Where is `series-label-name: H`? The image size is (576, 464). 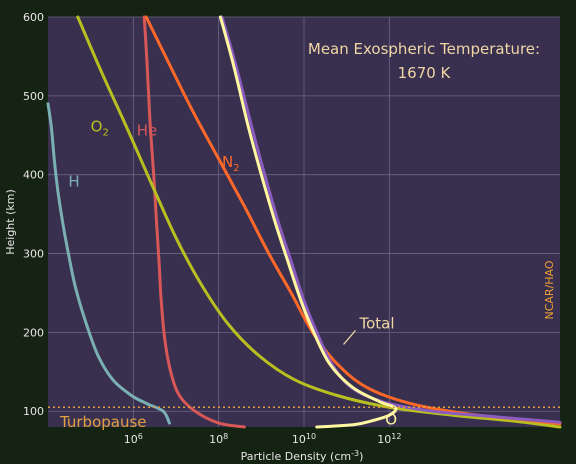 series-label-name: H is located at coordinates (73, 182).